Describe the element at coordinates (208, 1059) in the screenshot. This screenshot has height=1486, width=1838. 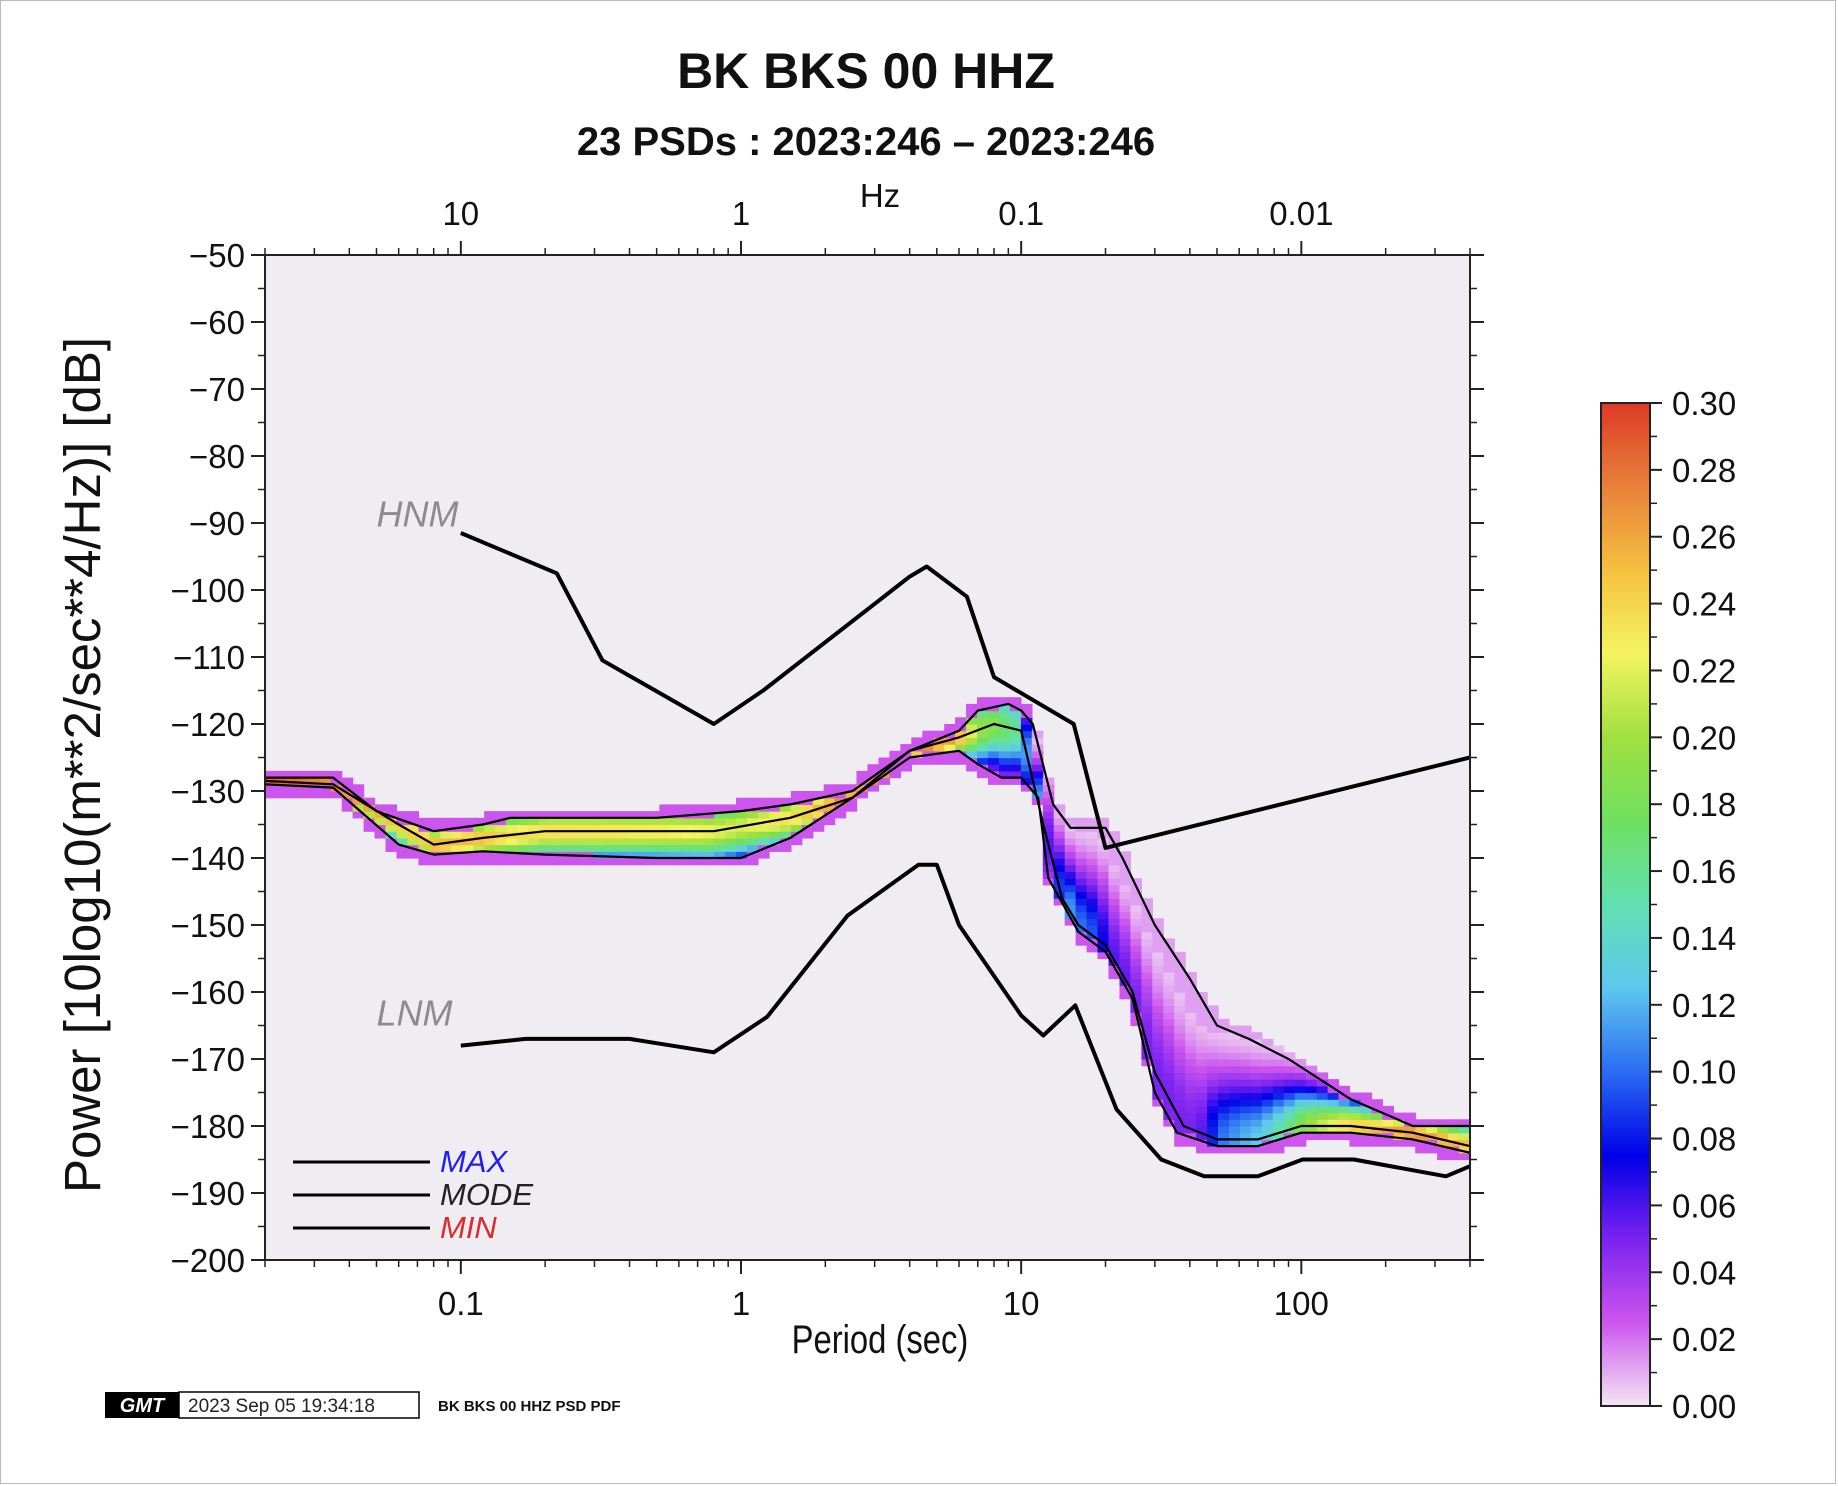
I see `y-tick-label: −170` at that location.